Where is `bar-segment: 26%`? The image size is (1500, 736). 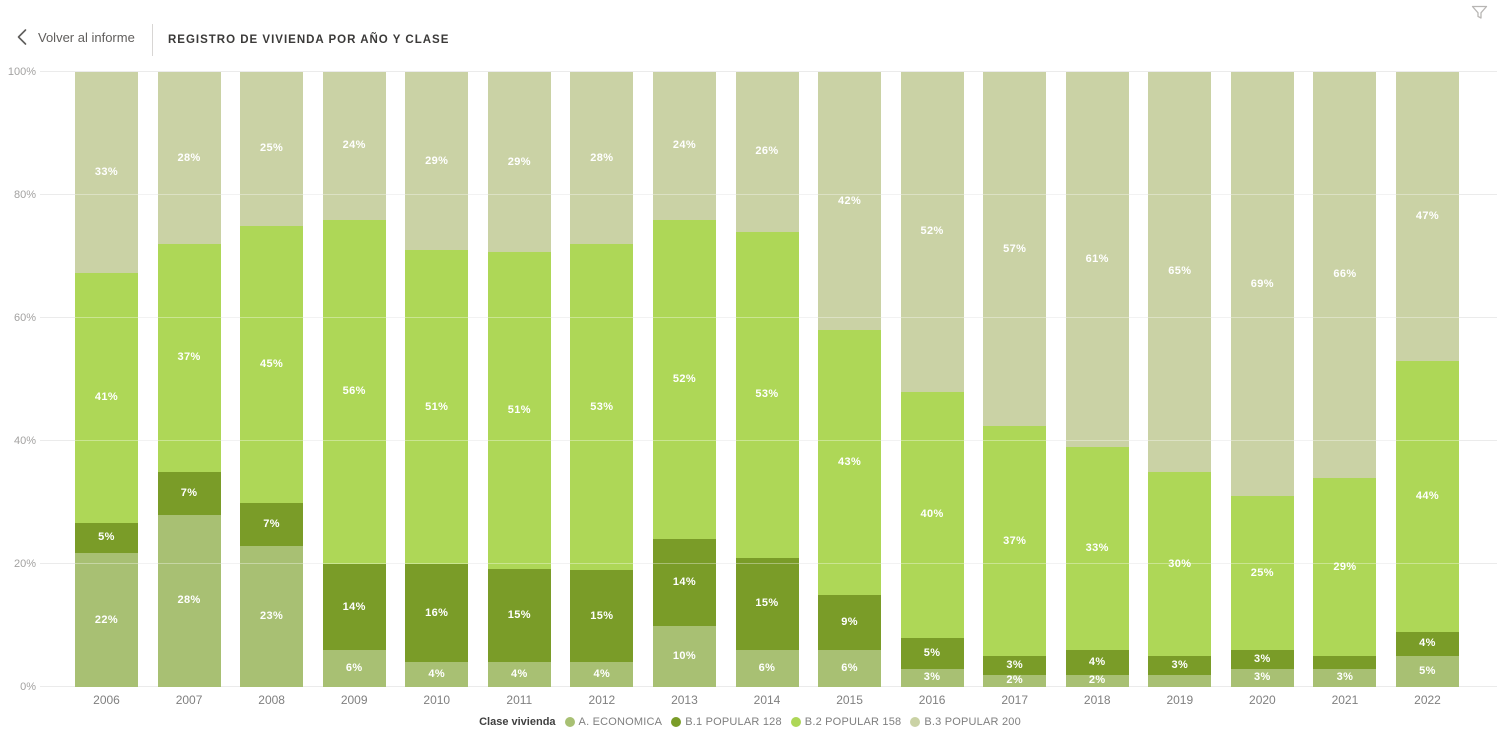 bar-segment: 26% is located at coordinates (767, 152).